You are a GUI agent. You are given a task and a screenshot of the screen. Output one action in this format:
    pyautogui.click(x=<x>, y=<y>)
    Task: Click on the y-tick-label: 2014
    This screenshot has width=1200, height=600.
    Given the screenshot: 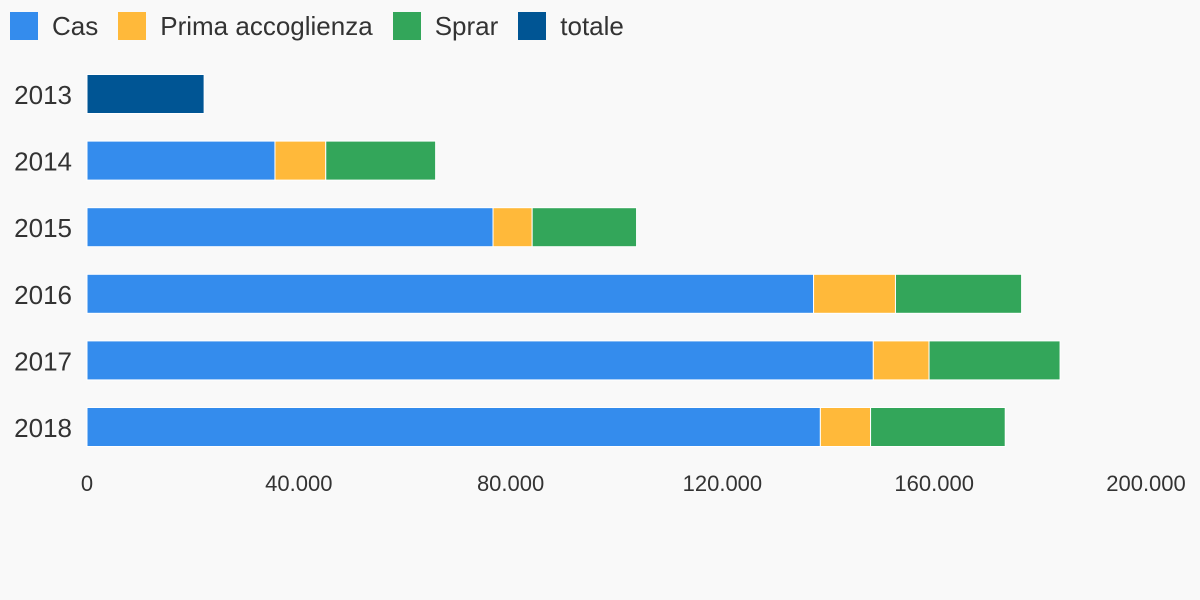 What is the action you would take?
    pyautogui.click(x=43, y=162)
    